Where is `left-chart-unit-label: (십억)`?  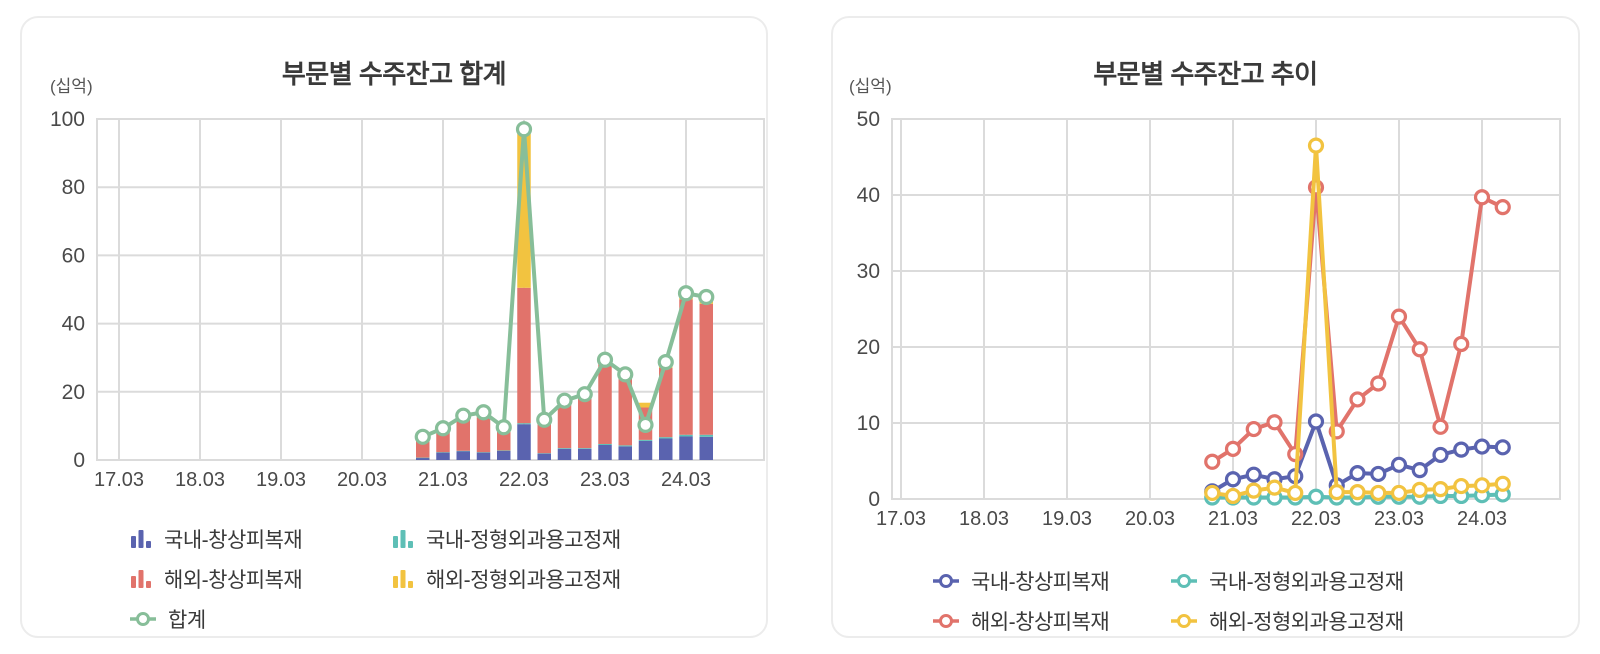
left-chart-unit-label: (십억) is located at coordinates (71, 86).